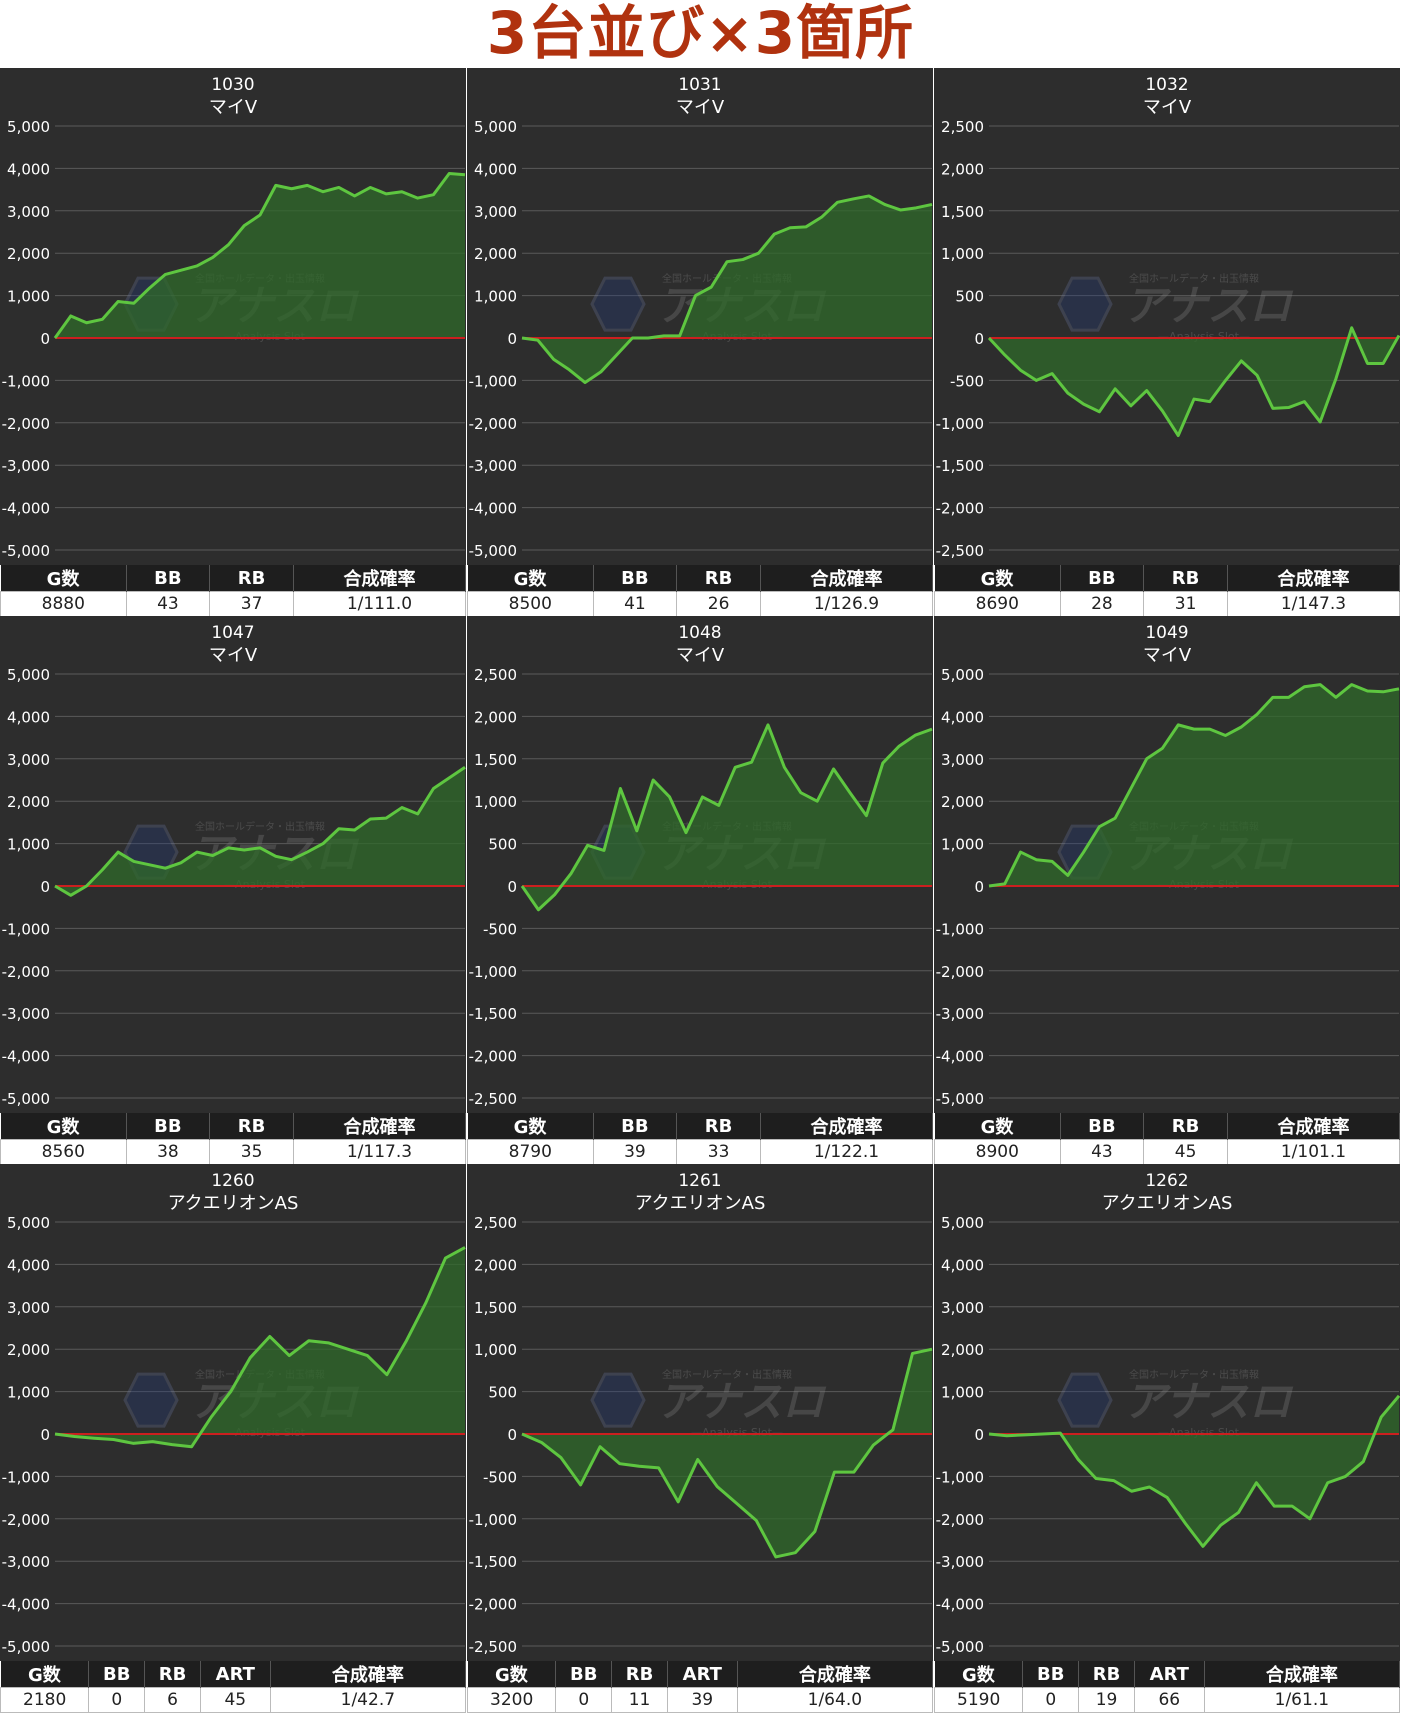 The height and width of the screenshot is (1714, 1401). I want to click on stats-table: G数 BB RB 合成確率 8790 39 33 1/122.1, so click(700, 1139).